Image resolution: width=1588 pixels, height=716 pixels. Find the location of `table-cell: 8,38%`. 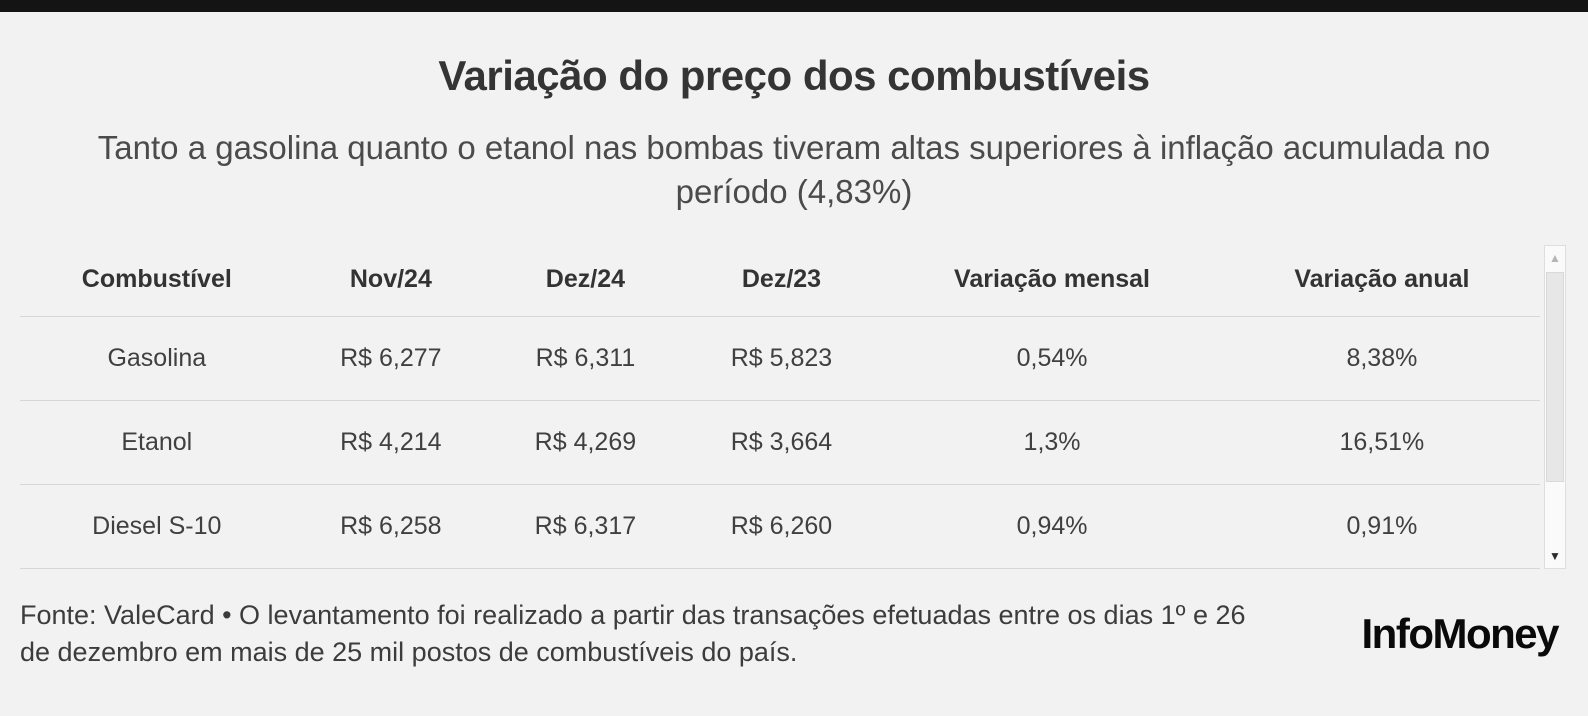

table-cell: 8,38% is located at coordinates (1381, 358).